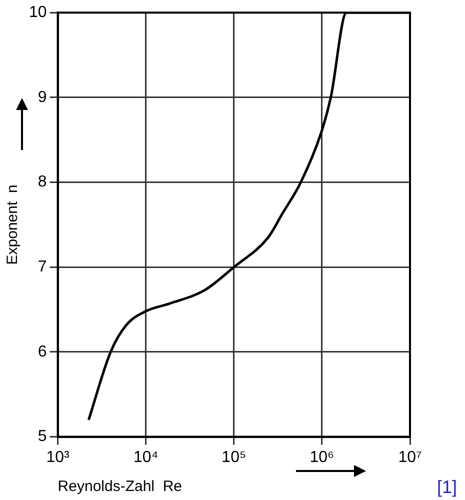 This screenshot has height=500, width=465. What do you see at coordinates (38, 13) in the screenshot?
I see `y-tick-label: 10` at bounding box center [38, 13].